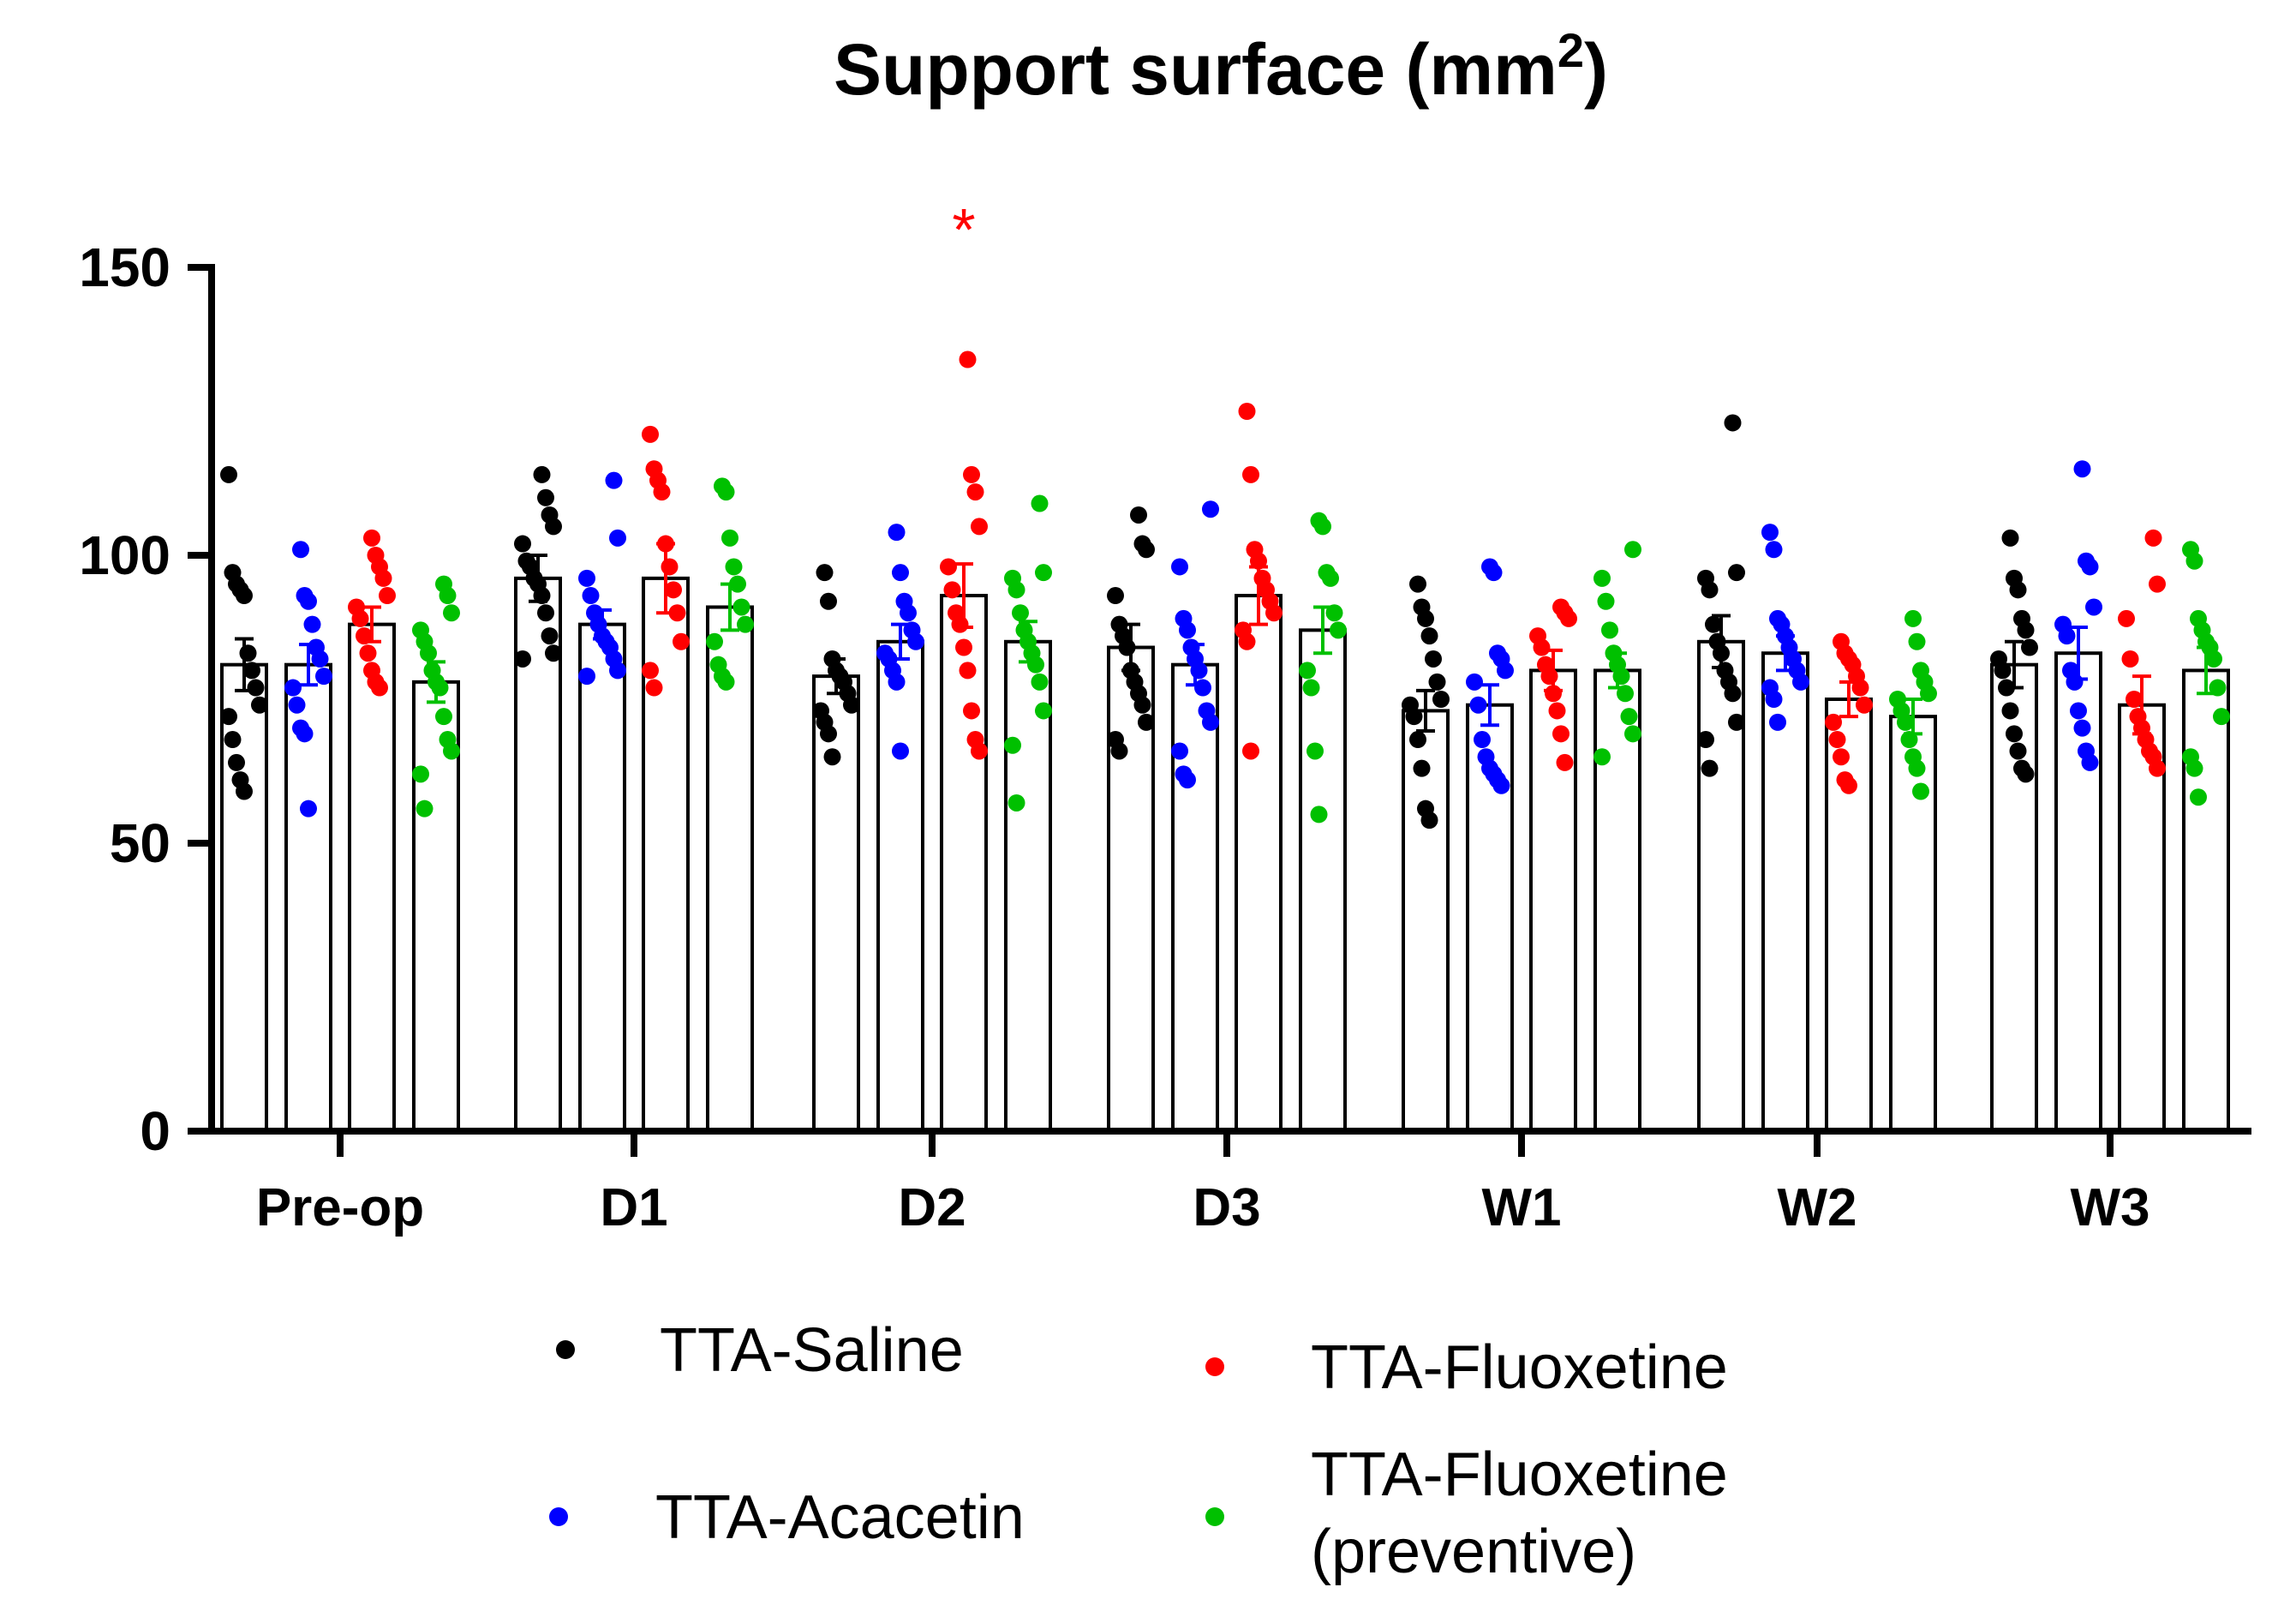  I want to click on significance-star: *, so click(963, 230).